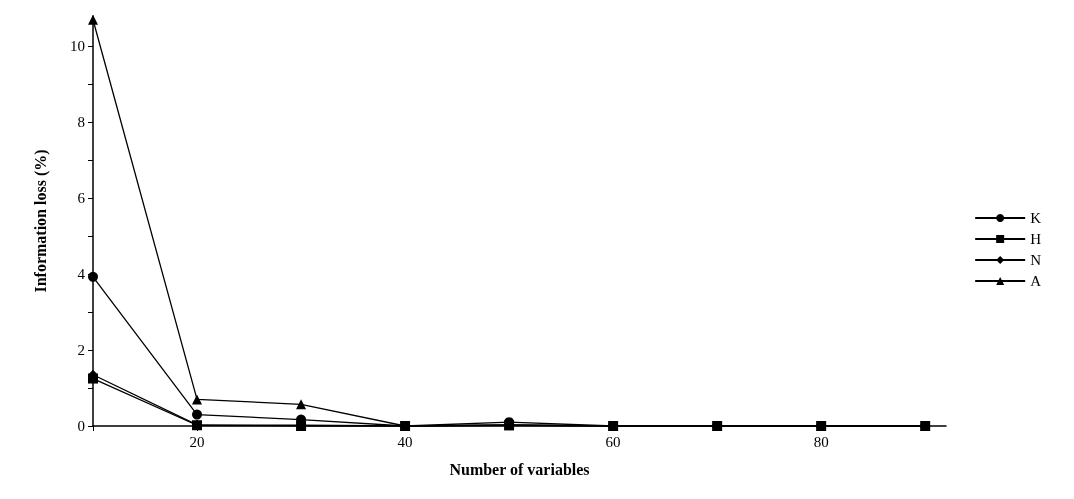 The image size is (1074, 499). Describe the element at coordinates (1036, 218) in the screenshot. I see `legend-label: K` at that location.